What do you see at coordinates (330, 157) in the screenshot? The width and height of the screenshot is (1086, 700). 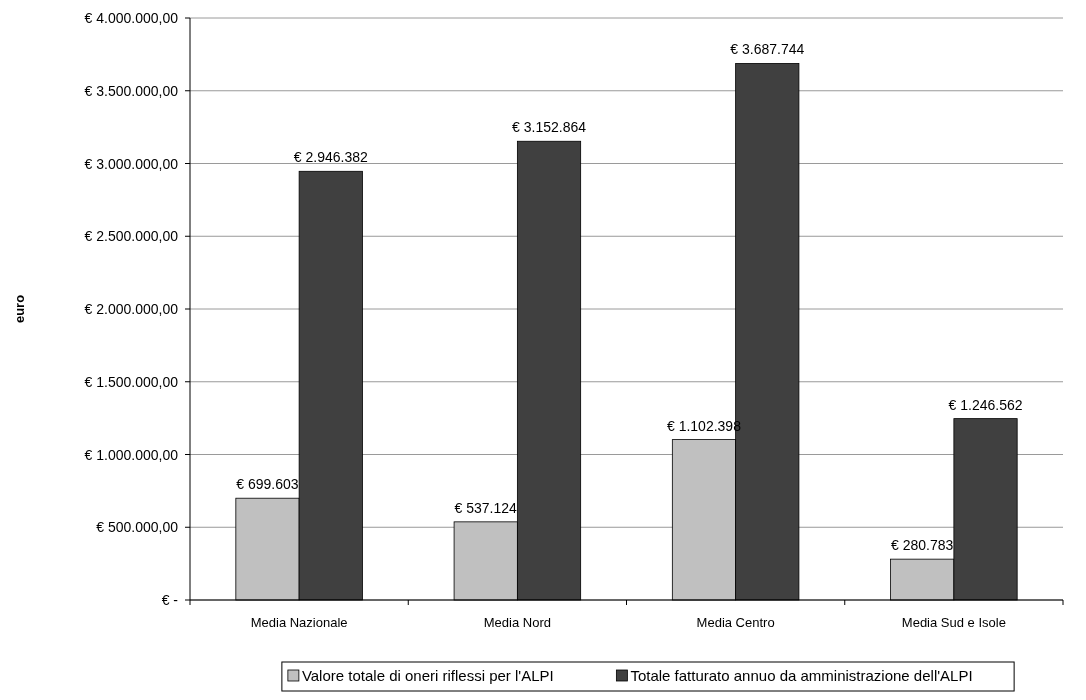 I see `data-label: € 2.946.382` at bounding box center [330, 157].